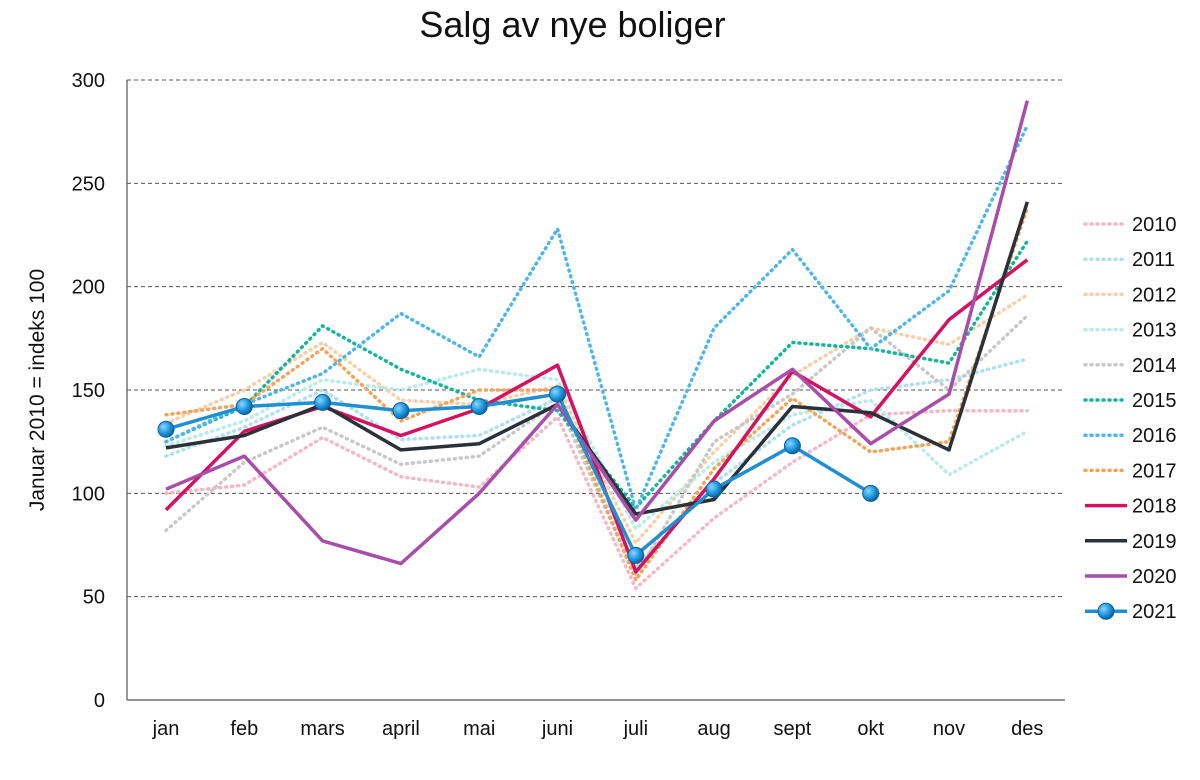 This screenshot has height=780, width=1200. Describe the element at coordinates (88, 391) in the screenshot. I see `y-tick-label: 150` at that location.